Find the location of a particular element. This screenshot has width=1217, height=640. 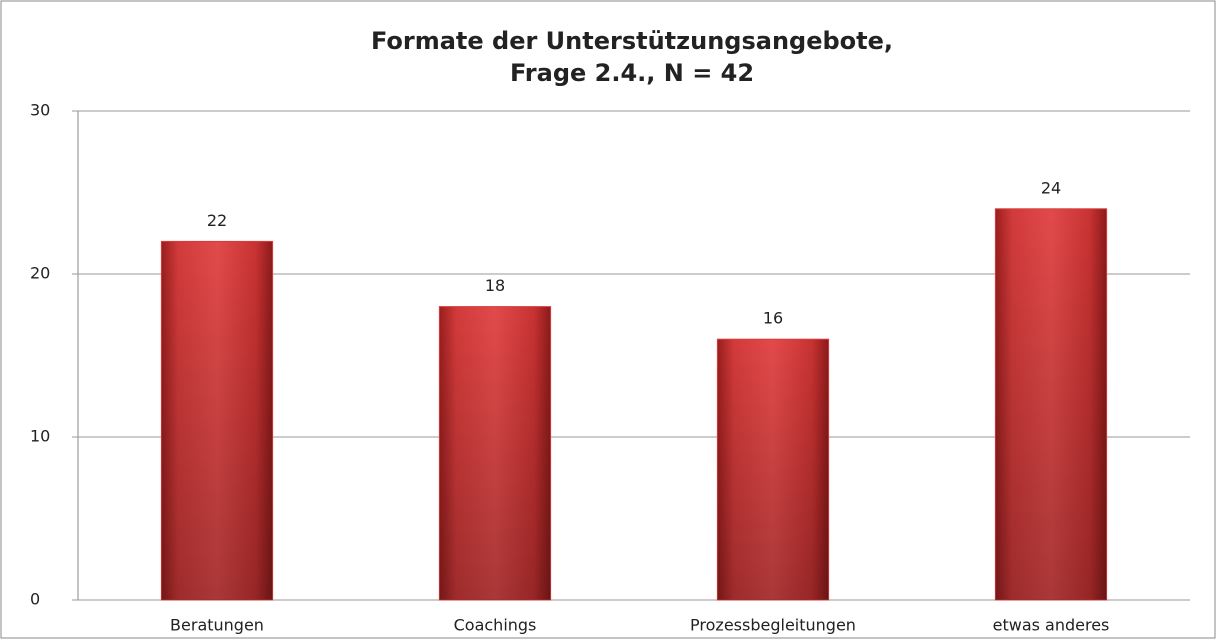

y-tick-label: 10 is located at coordinates (40, 436).